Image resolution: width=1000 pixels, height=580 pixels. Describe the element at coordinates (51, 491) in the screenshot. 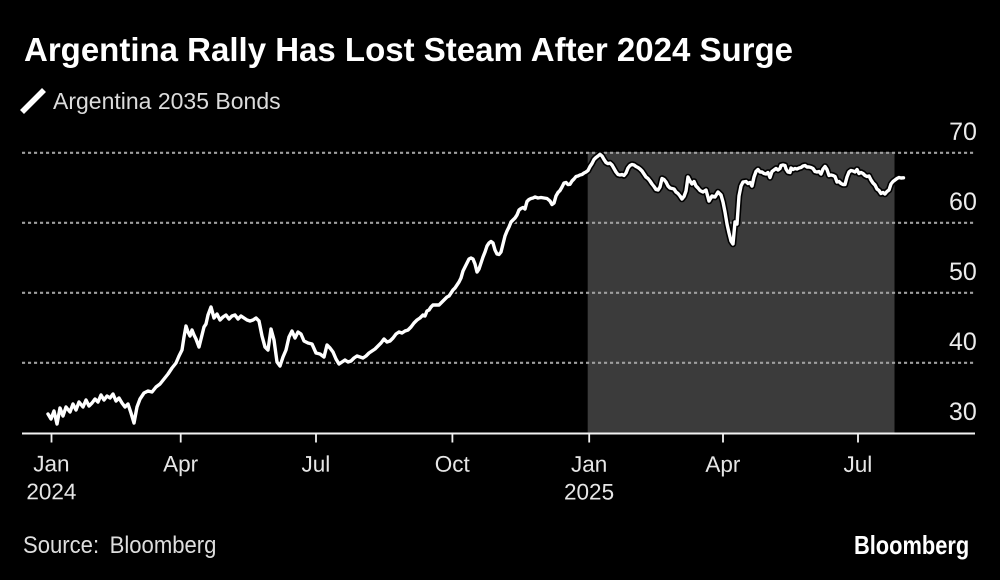

I see `svg-text: 2024` at that location.